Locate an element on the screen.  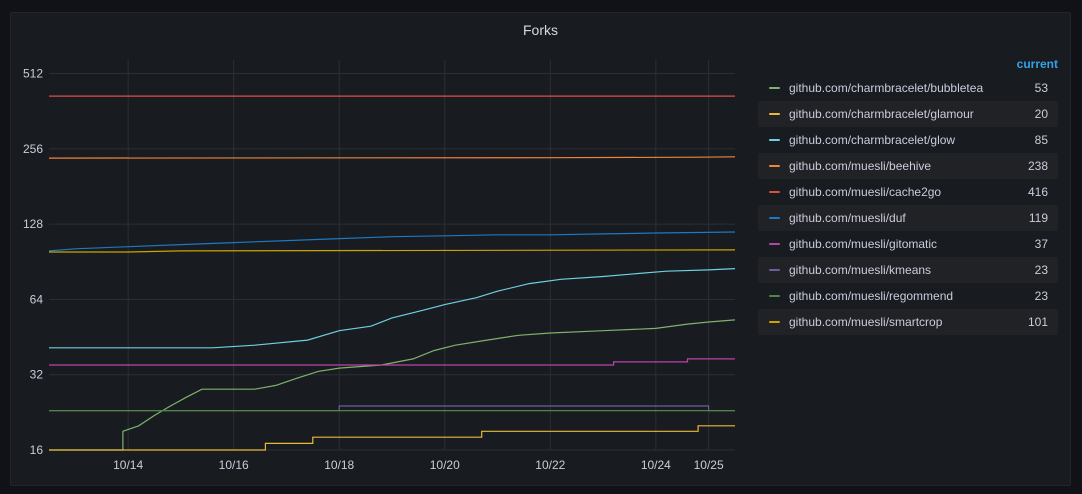
legend-current-value: 20 is located at coordinates (1041, 114).